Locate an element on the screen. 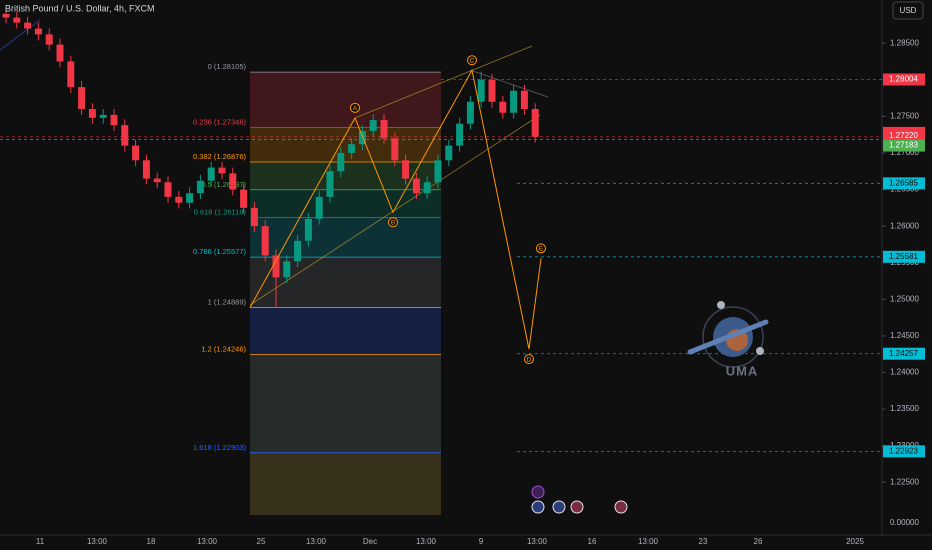 This screenshot has width=932, height=550. price-tag-label: 1.22923 is located at coordinates (903, 450).